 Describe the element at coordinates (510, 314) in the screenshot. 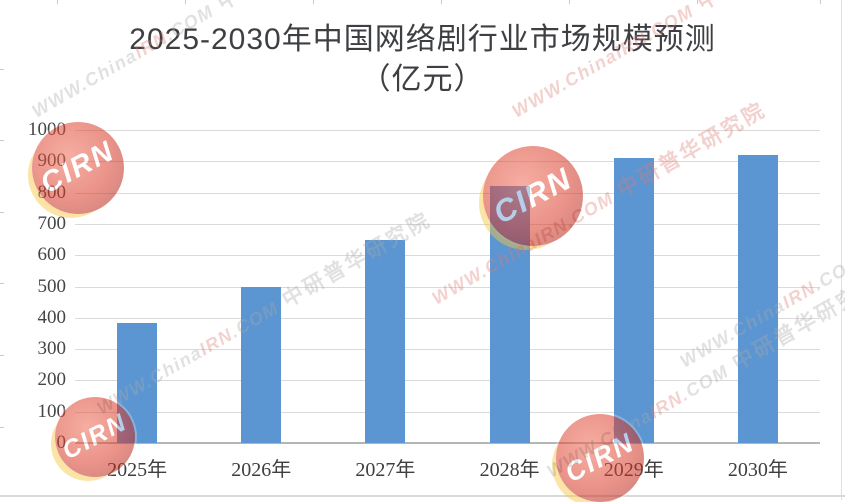

I see `bar-2028年` at that location.